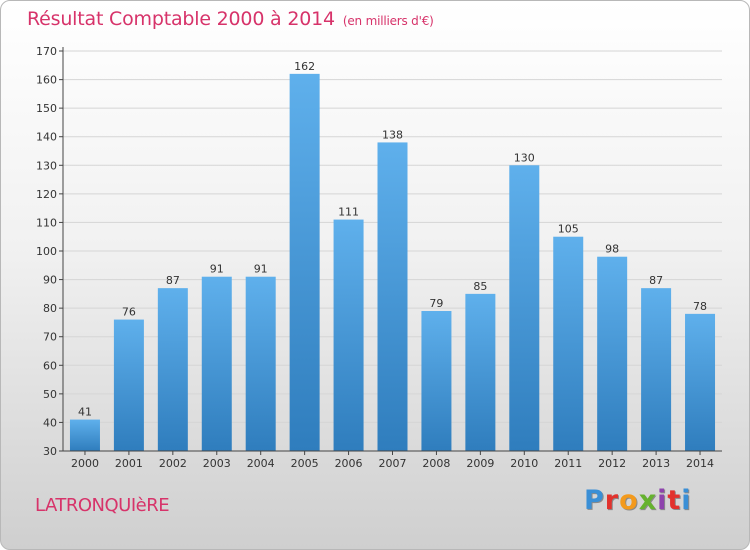  What do you see at coordinates (392, 134) in the screenshot?
I see `data-label: 138` at bounding box center [392, 134].